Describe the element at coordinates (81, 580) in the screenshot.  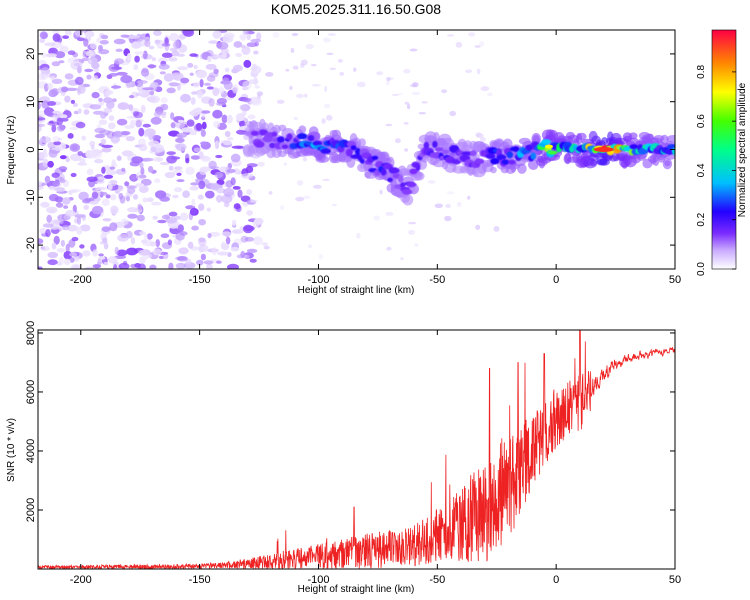
I see `snr-x-tick-label: -200` at that location.